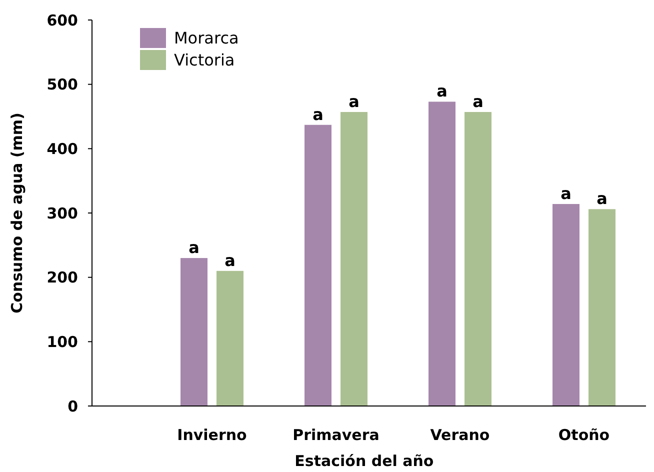 The height and width of the screenshot is (472, 654). Describe the element at coordinates (62, 85) in the screenshot. I see `y-tick-label: 500` at that location.